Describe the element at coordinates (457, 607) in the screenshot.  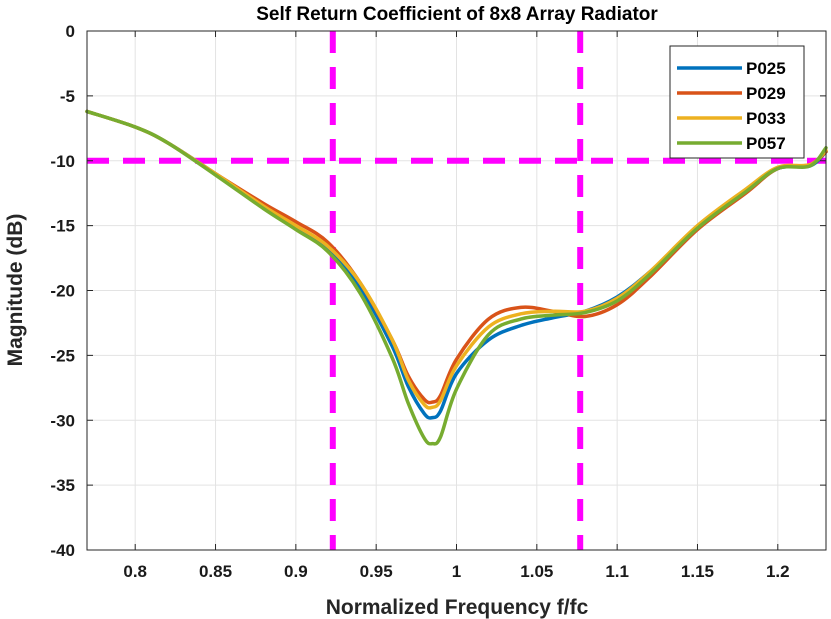
I see `x-axis-title: Normalized Frequency f/fc` at that location.